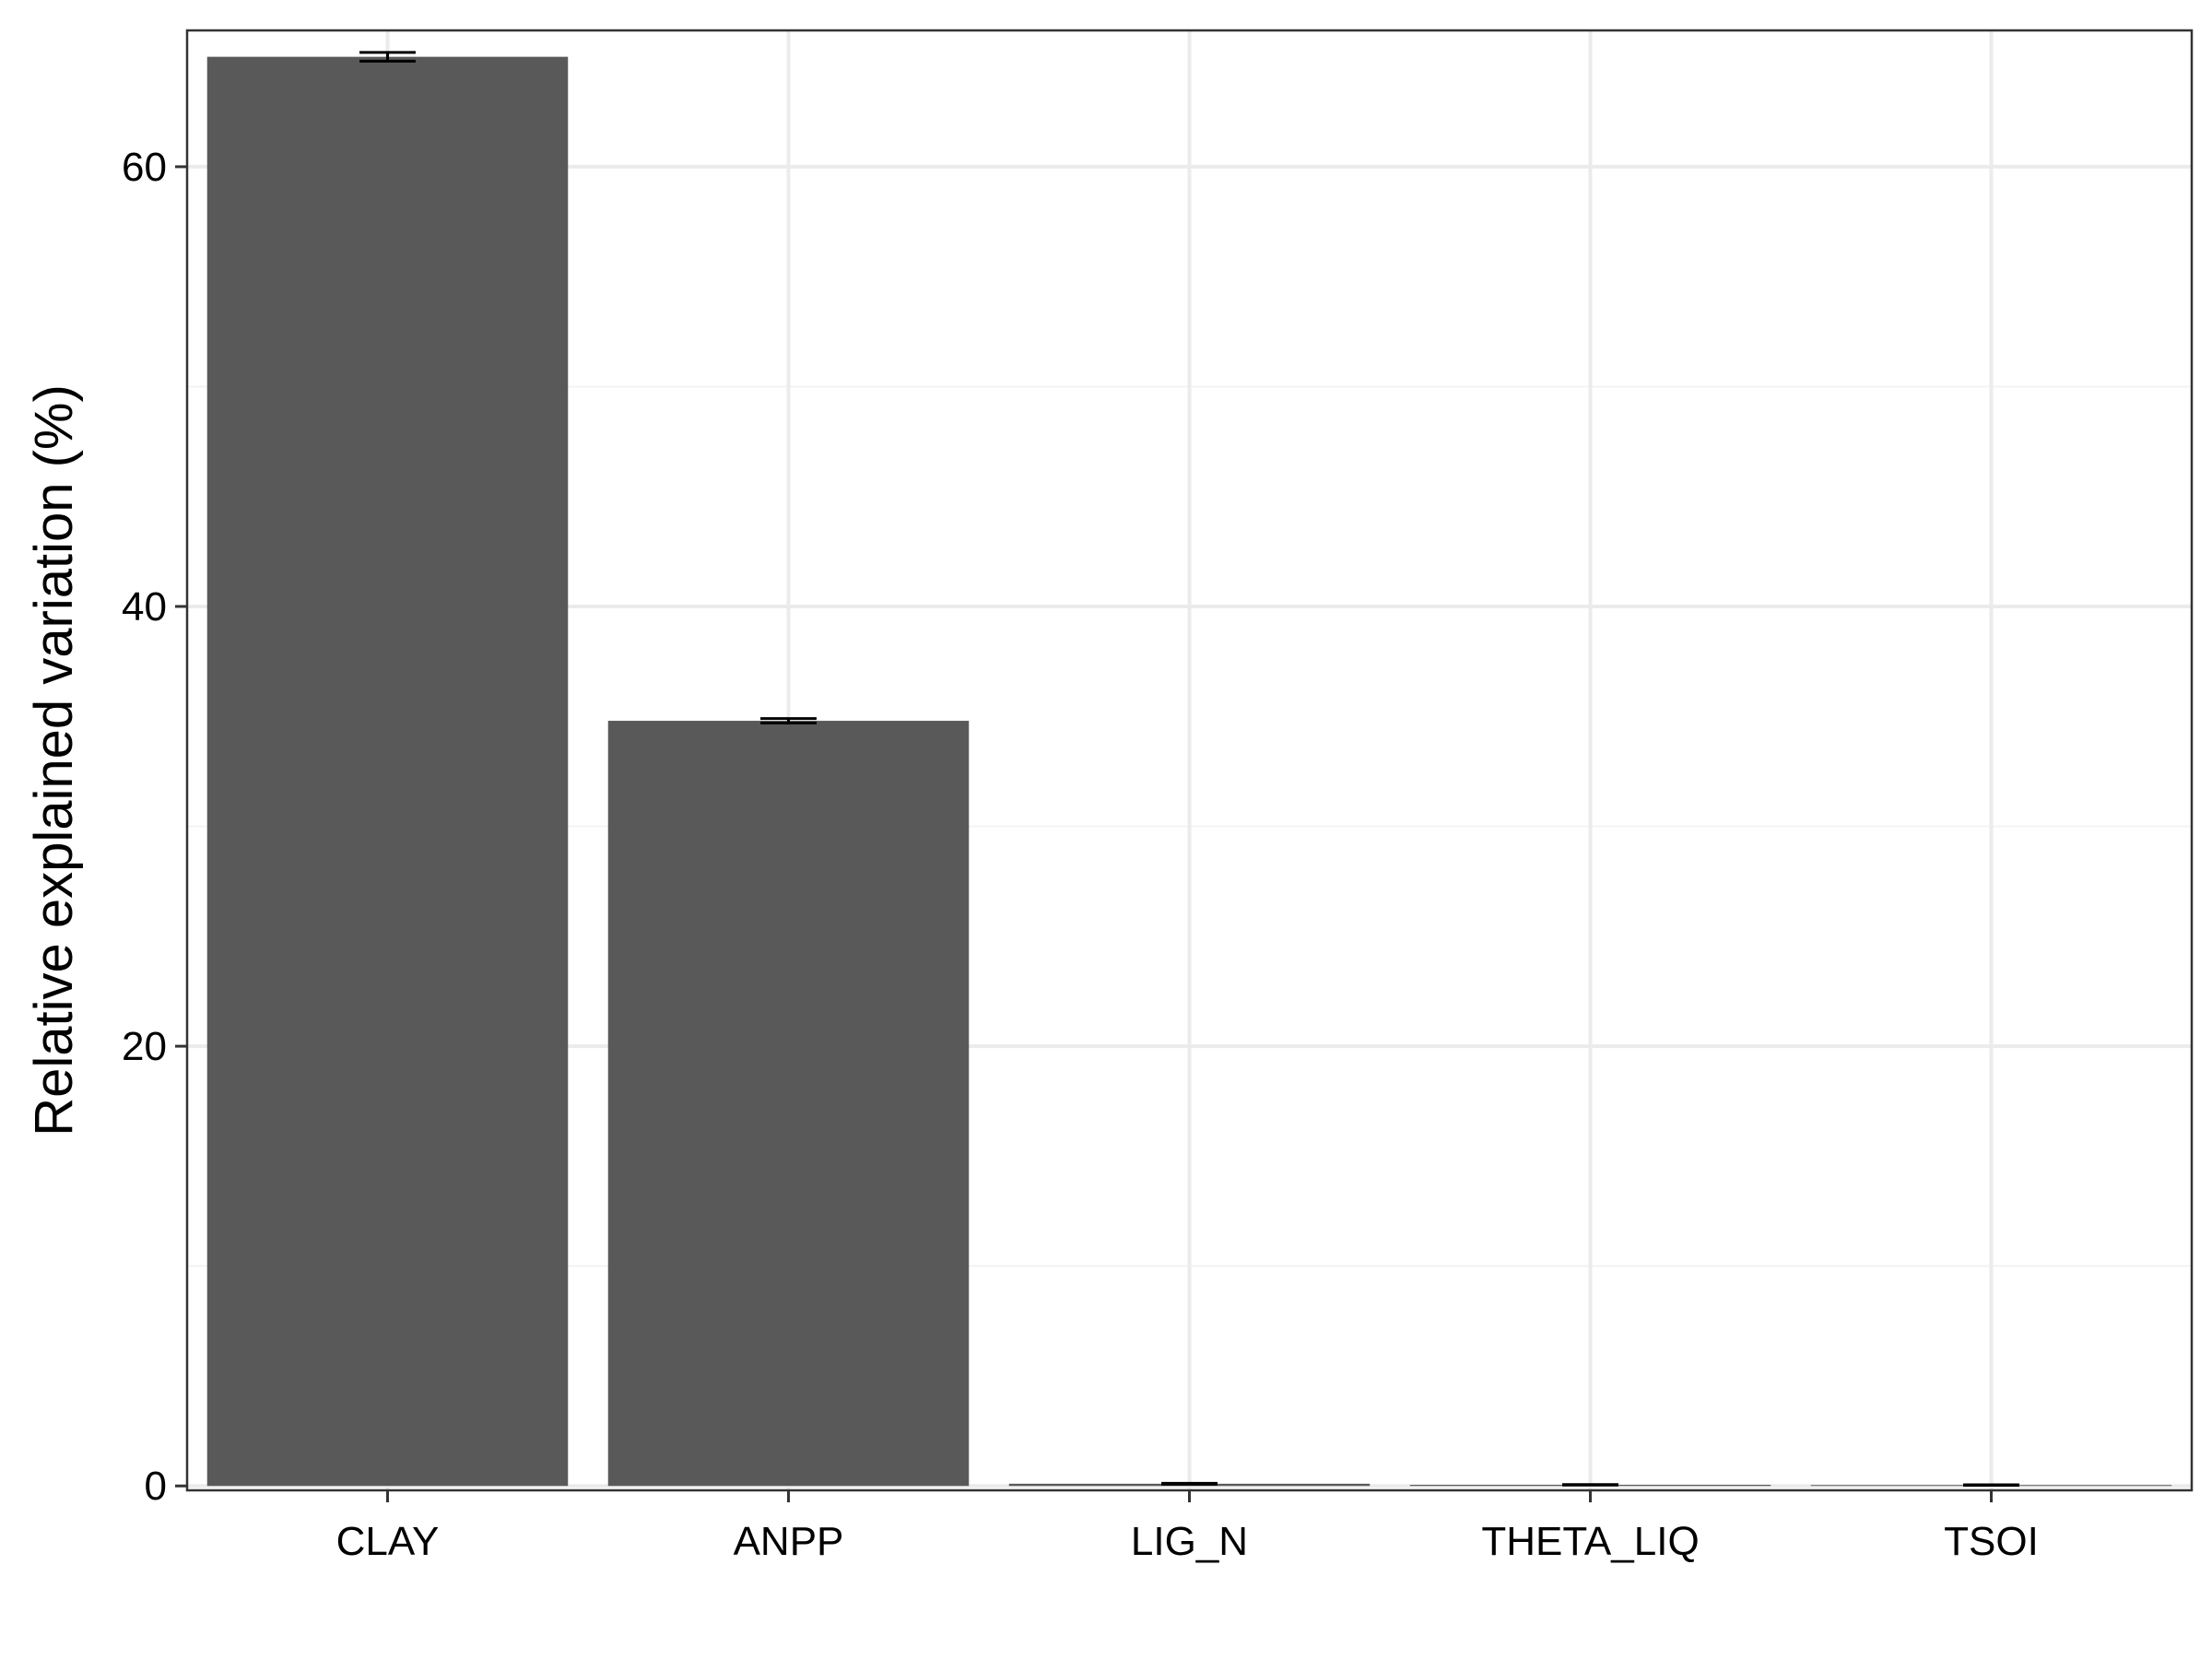 The width and height of the screenshot is (2212, 1659). What do you see at coordinates (144, 167) in the screenshot?
I see `y-tick-label: 60` at bounding box center [144, 167].